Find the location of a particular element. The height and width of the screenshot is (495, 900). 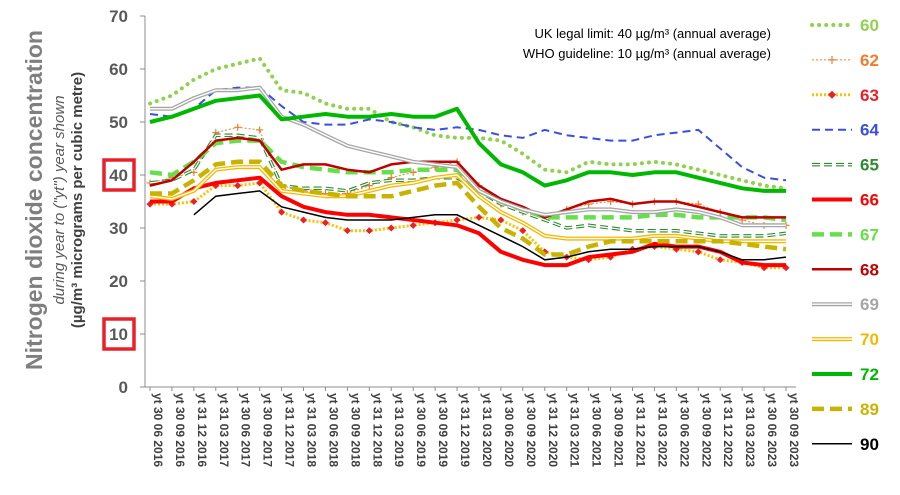

x-tick-label: yt 30 06 2017 is located at coordinates (246, 430).